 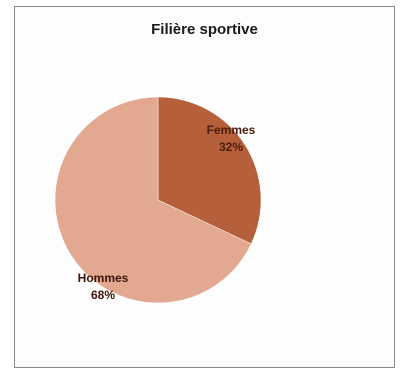 What do you see at coordinates (204, 29) in the screenshot?
I see `chart-title: Filière sportive` at bounding box center [204, 29].